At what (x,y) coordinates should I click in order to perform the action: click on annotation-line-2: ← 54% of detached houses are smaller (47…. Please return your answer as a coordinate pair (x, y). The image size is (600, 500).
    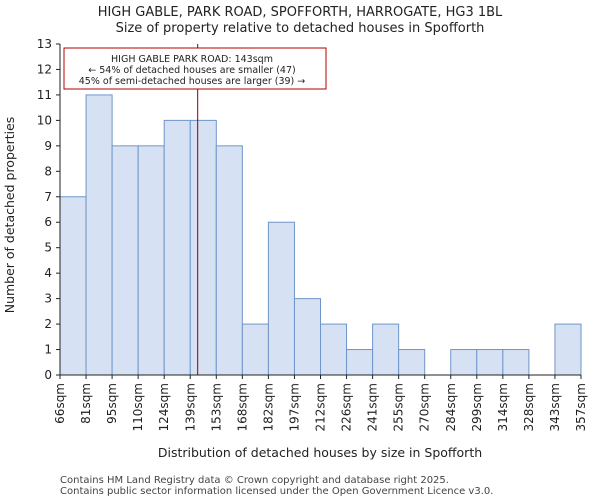
    Looking at the image, I should click on (191, 70).